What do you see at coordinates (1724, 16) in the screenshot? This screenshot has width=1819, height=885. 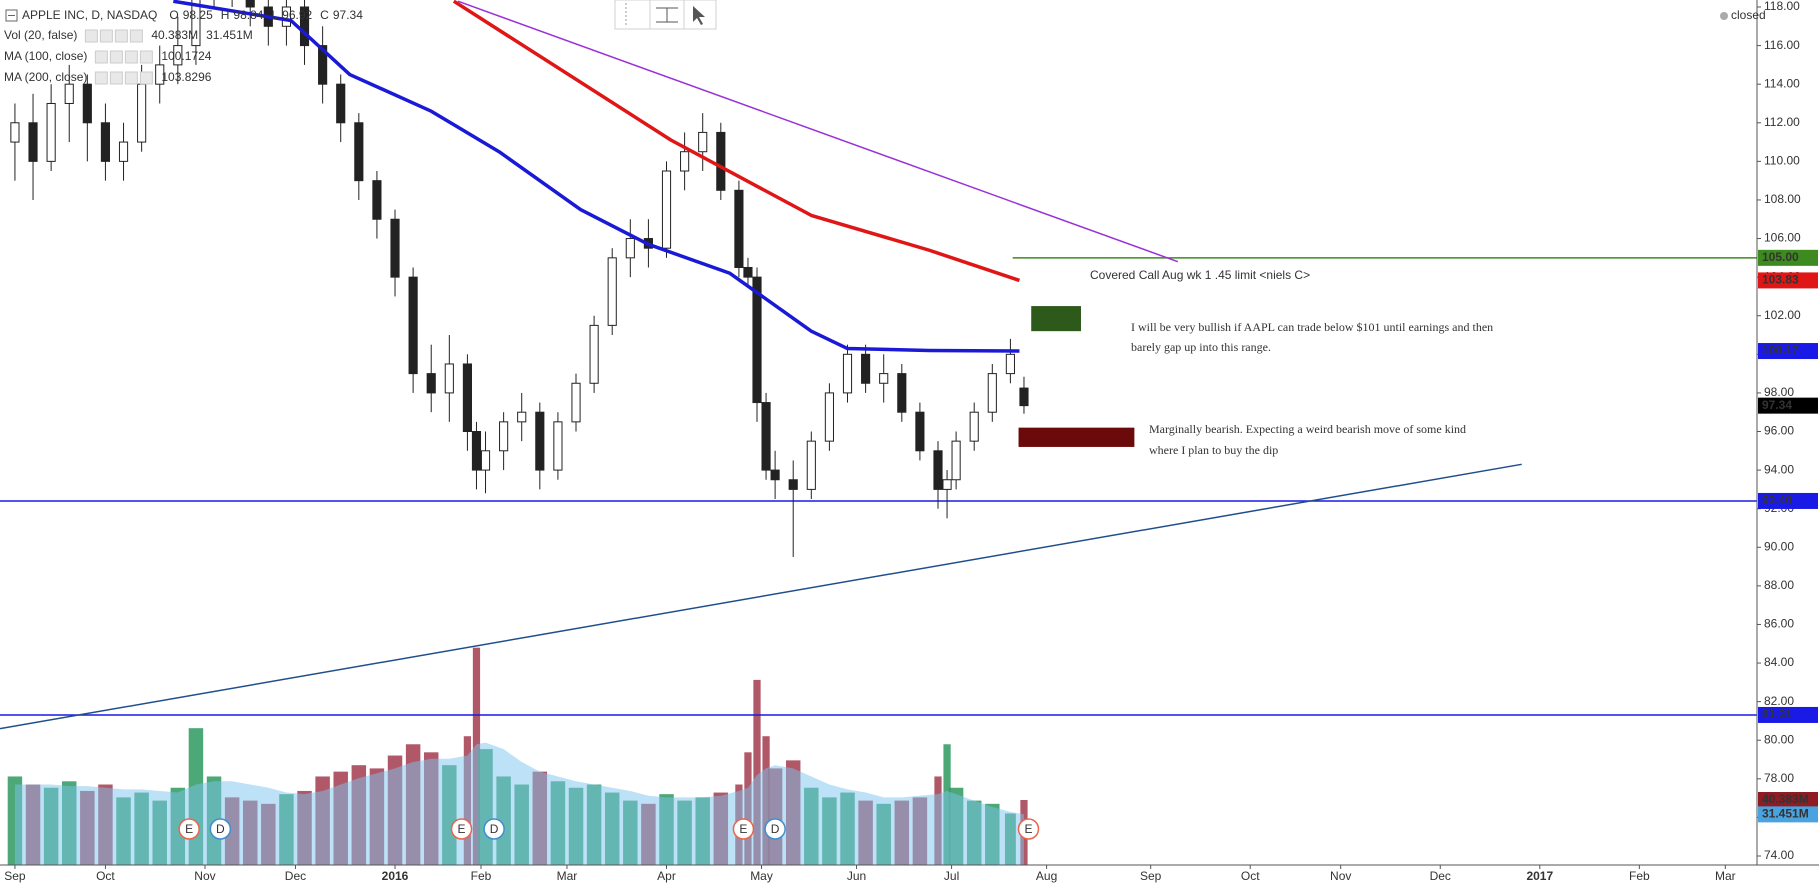 I see `status-dot` at bounding box center [1724, 16].